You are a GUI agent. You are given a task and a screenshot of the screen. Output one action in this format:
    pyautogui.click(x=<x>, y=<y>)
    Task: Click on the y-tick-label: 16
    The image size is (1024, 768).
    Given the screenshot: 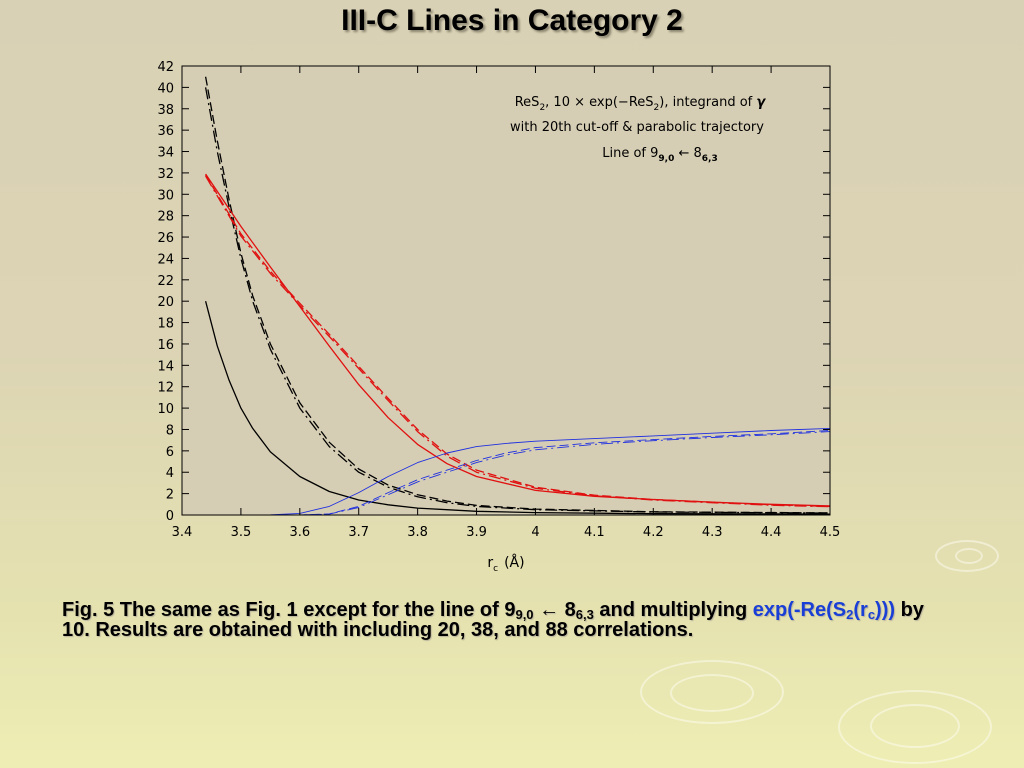 What is the action you would take?
    pyautogui.click(x=165, y=345)
    